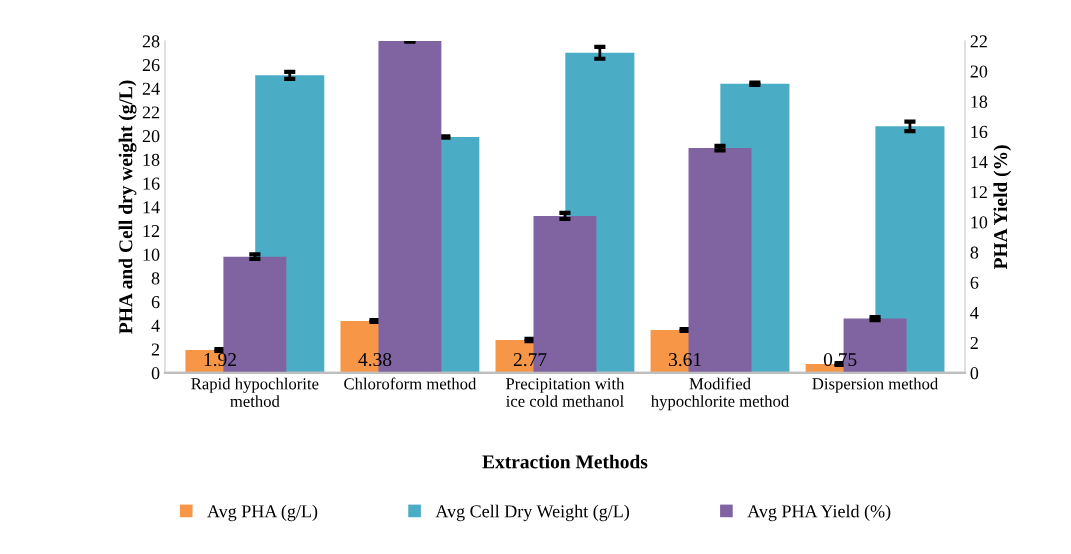 The width and height of the screenshot is (1071, 554). I want to click on data-label: 1.92, so click(220, 360).